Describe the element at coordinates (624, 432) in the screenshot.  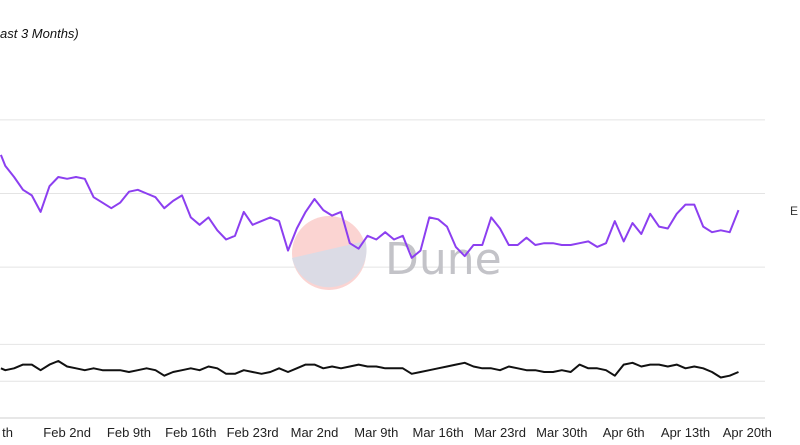
I see `x-tick-label: Apr 6th` at that location.